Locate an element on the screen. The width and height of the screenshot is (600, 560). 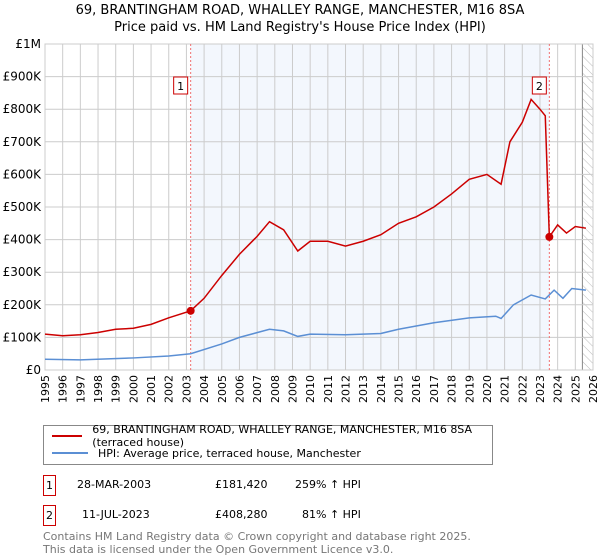
x-tick-label: 2012 is located at coordinates (346, 389).